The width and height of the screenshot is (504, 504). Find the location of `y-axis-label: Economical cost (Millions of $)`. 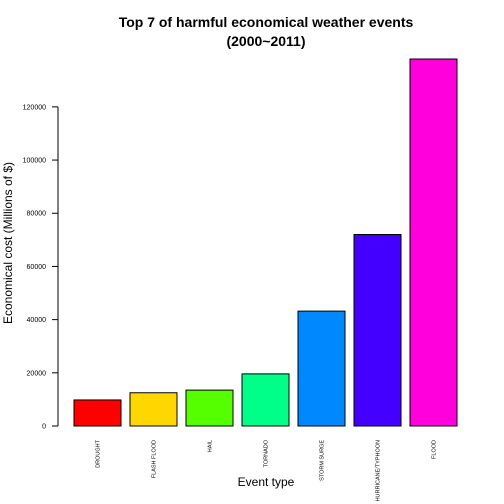

y-axis-label: Economical cost (Millions of $) is located at coordinates (8, 243).